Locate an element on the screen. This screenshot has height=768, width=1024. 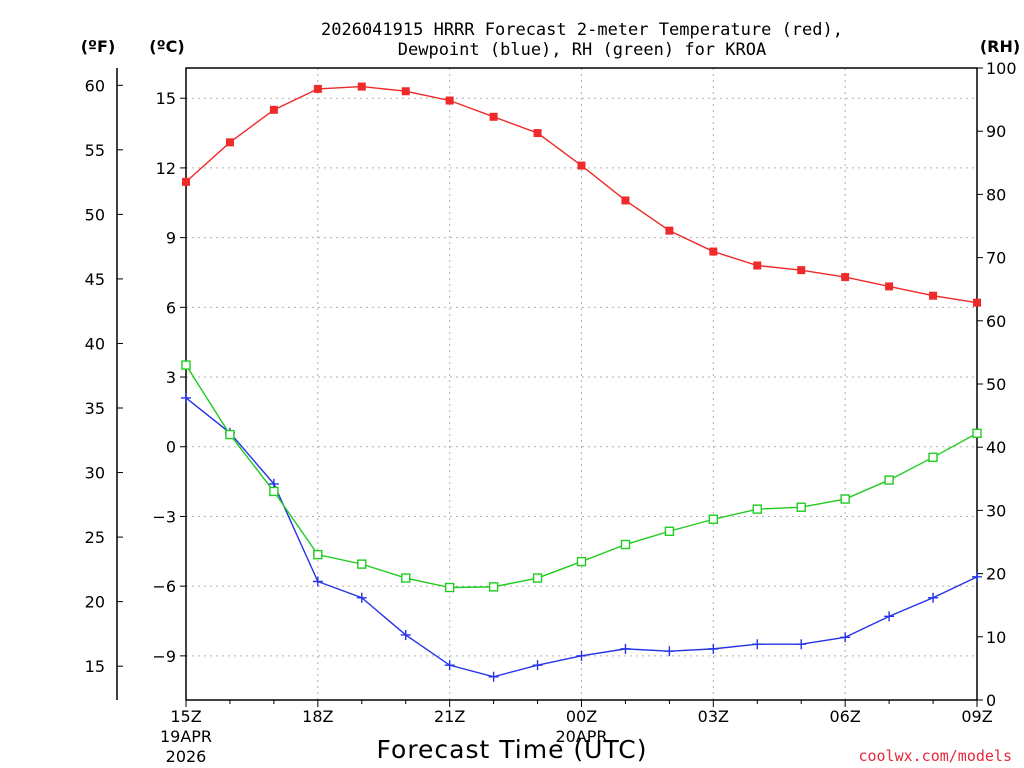
fahrenheit-tick-label: 50 is located at coordinates (95, 214).